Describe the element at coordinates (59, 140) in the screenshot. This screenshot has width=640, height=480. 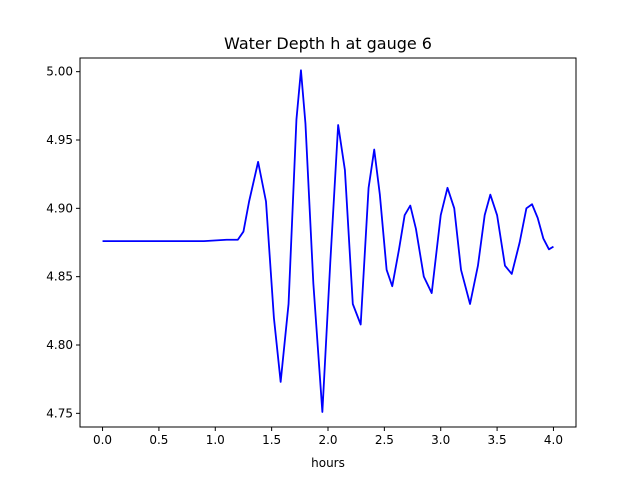
I see `y-tick-label: 4.95` at that location.